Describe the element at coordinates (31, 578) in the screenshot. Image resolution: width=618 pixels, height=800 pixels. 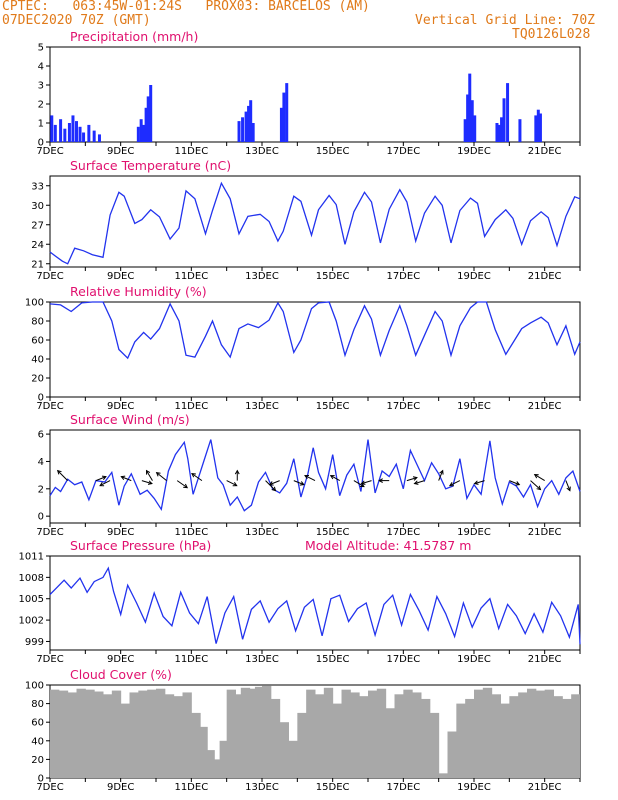
I see `surface-pressure-ytick-label: 1008` at that location.